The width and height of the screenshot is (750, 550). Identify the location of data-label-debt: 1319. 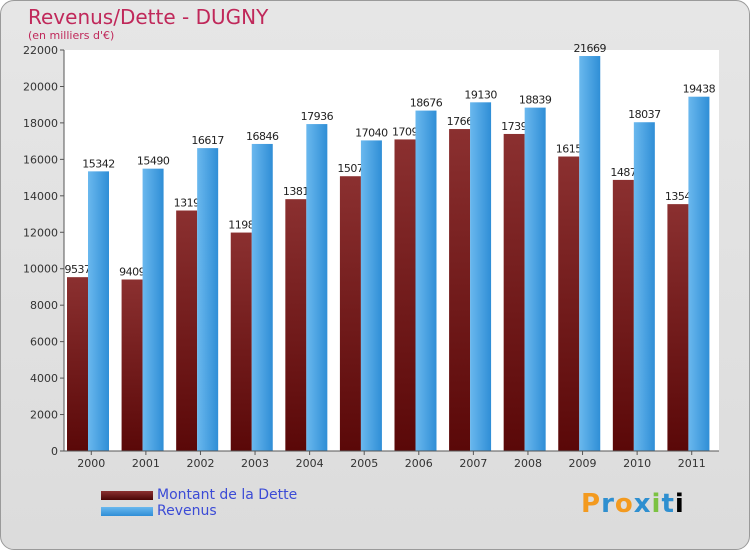
(187, 203).